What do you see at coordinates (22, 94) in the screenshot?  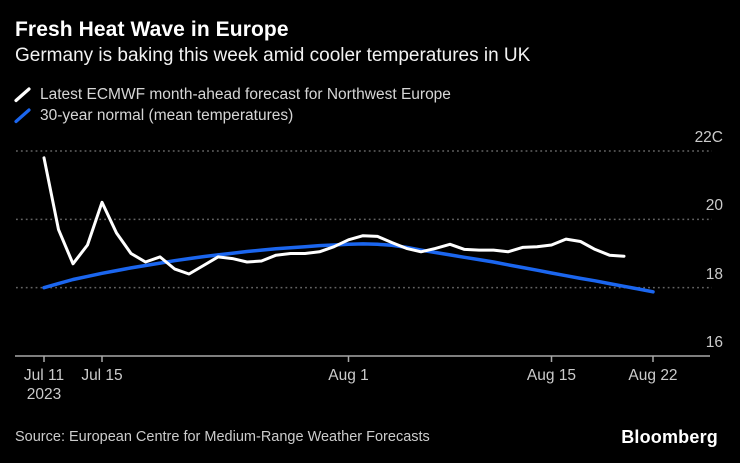 I see `white-line-swatch-icon` at bounding box center [22, 94].